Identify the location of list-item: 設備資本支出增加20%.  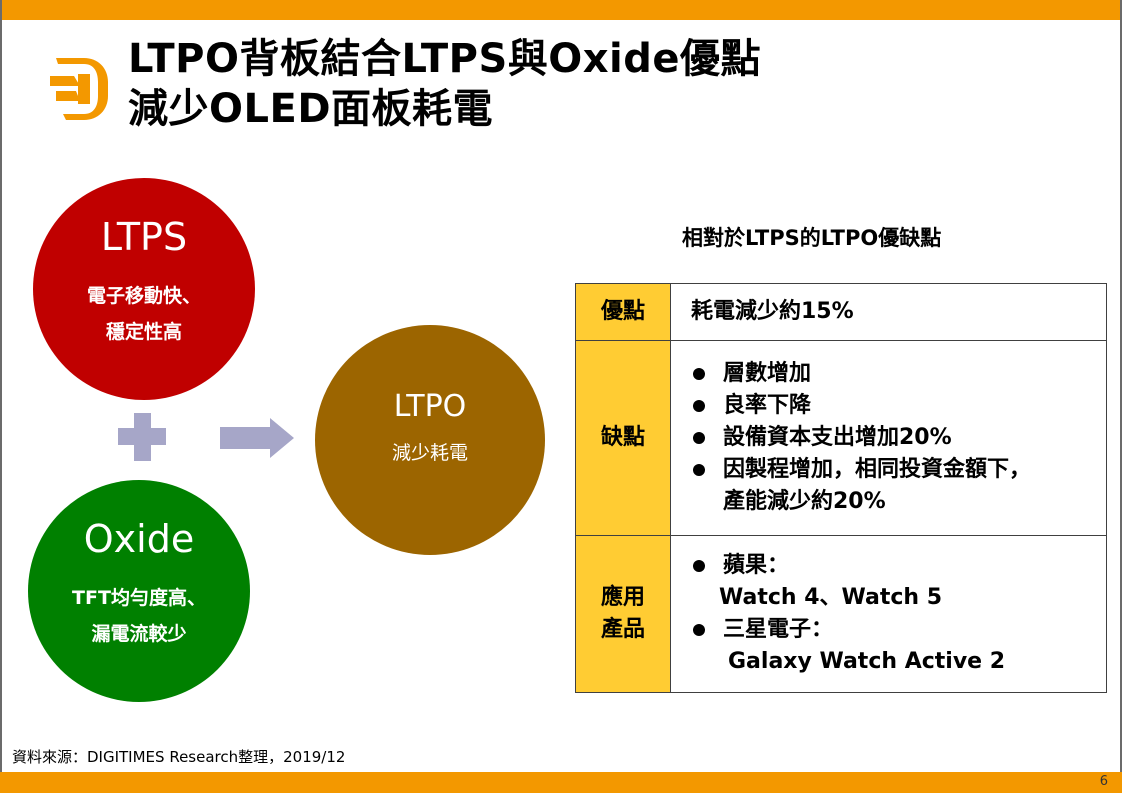
(898, 438).